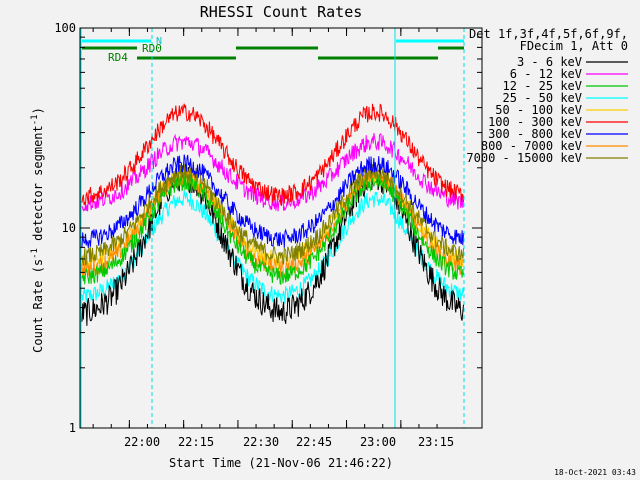 Image resolution: width=640 pixels, height=480 pixels. Describe the element at coordinates (549, 62) in the screenshot. I see `legend-entry-label: 3 - 6 keV` at that location.